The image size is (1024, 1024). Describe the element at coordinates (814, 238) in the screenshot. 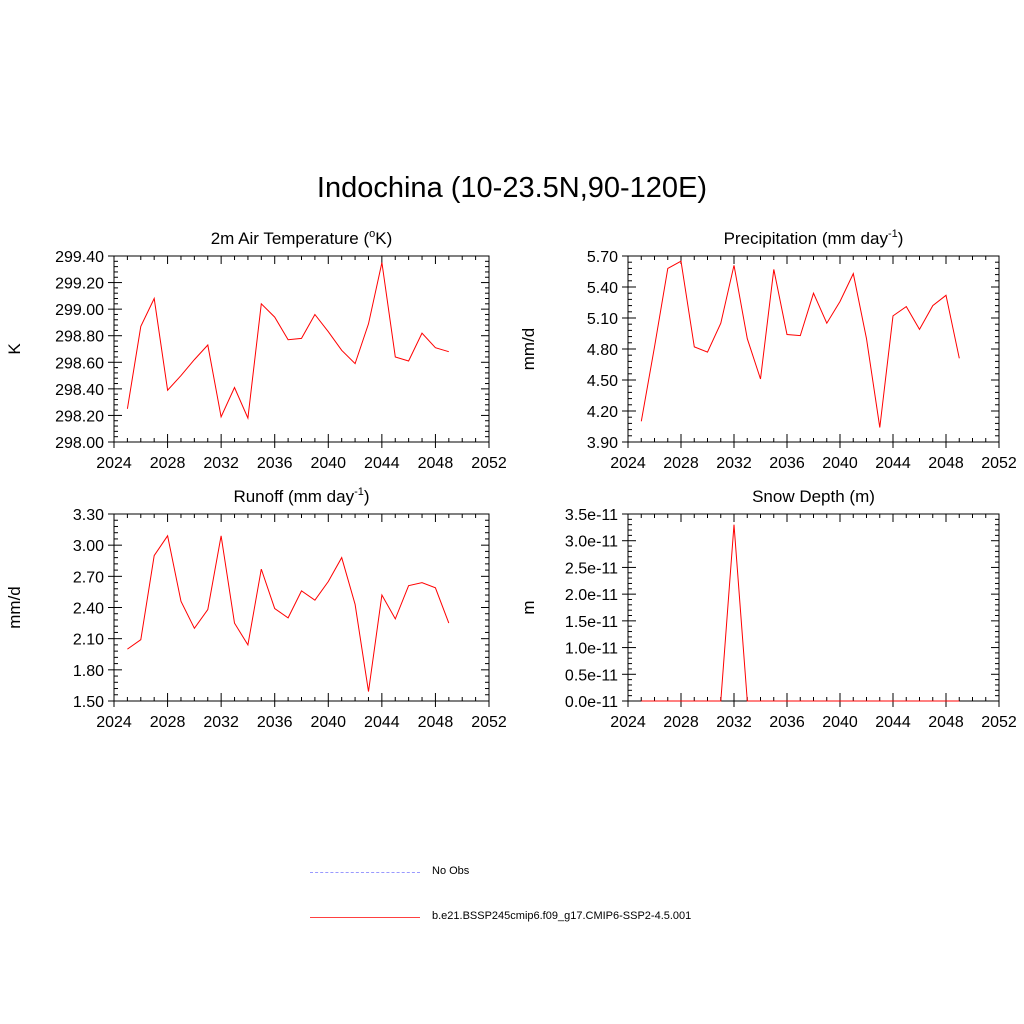

I see `panel-title: Precipitation (mm day-1)` at that location.